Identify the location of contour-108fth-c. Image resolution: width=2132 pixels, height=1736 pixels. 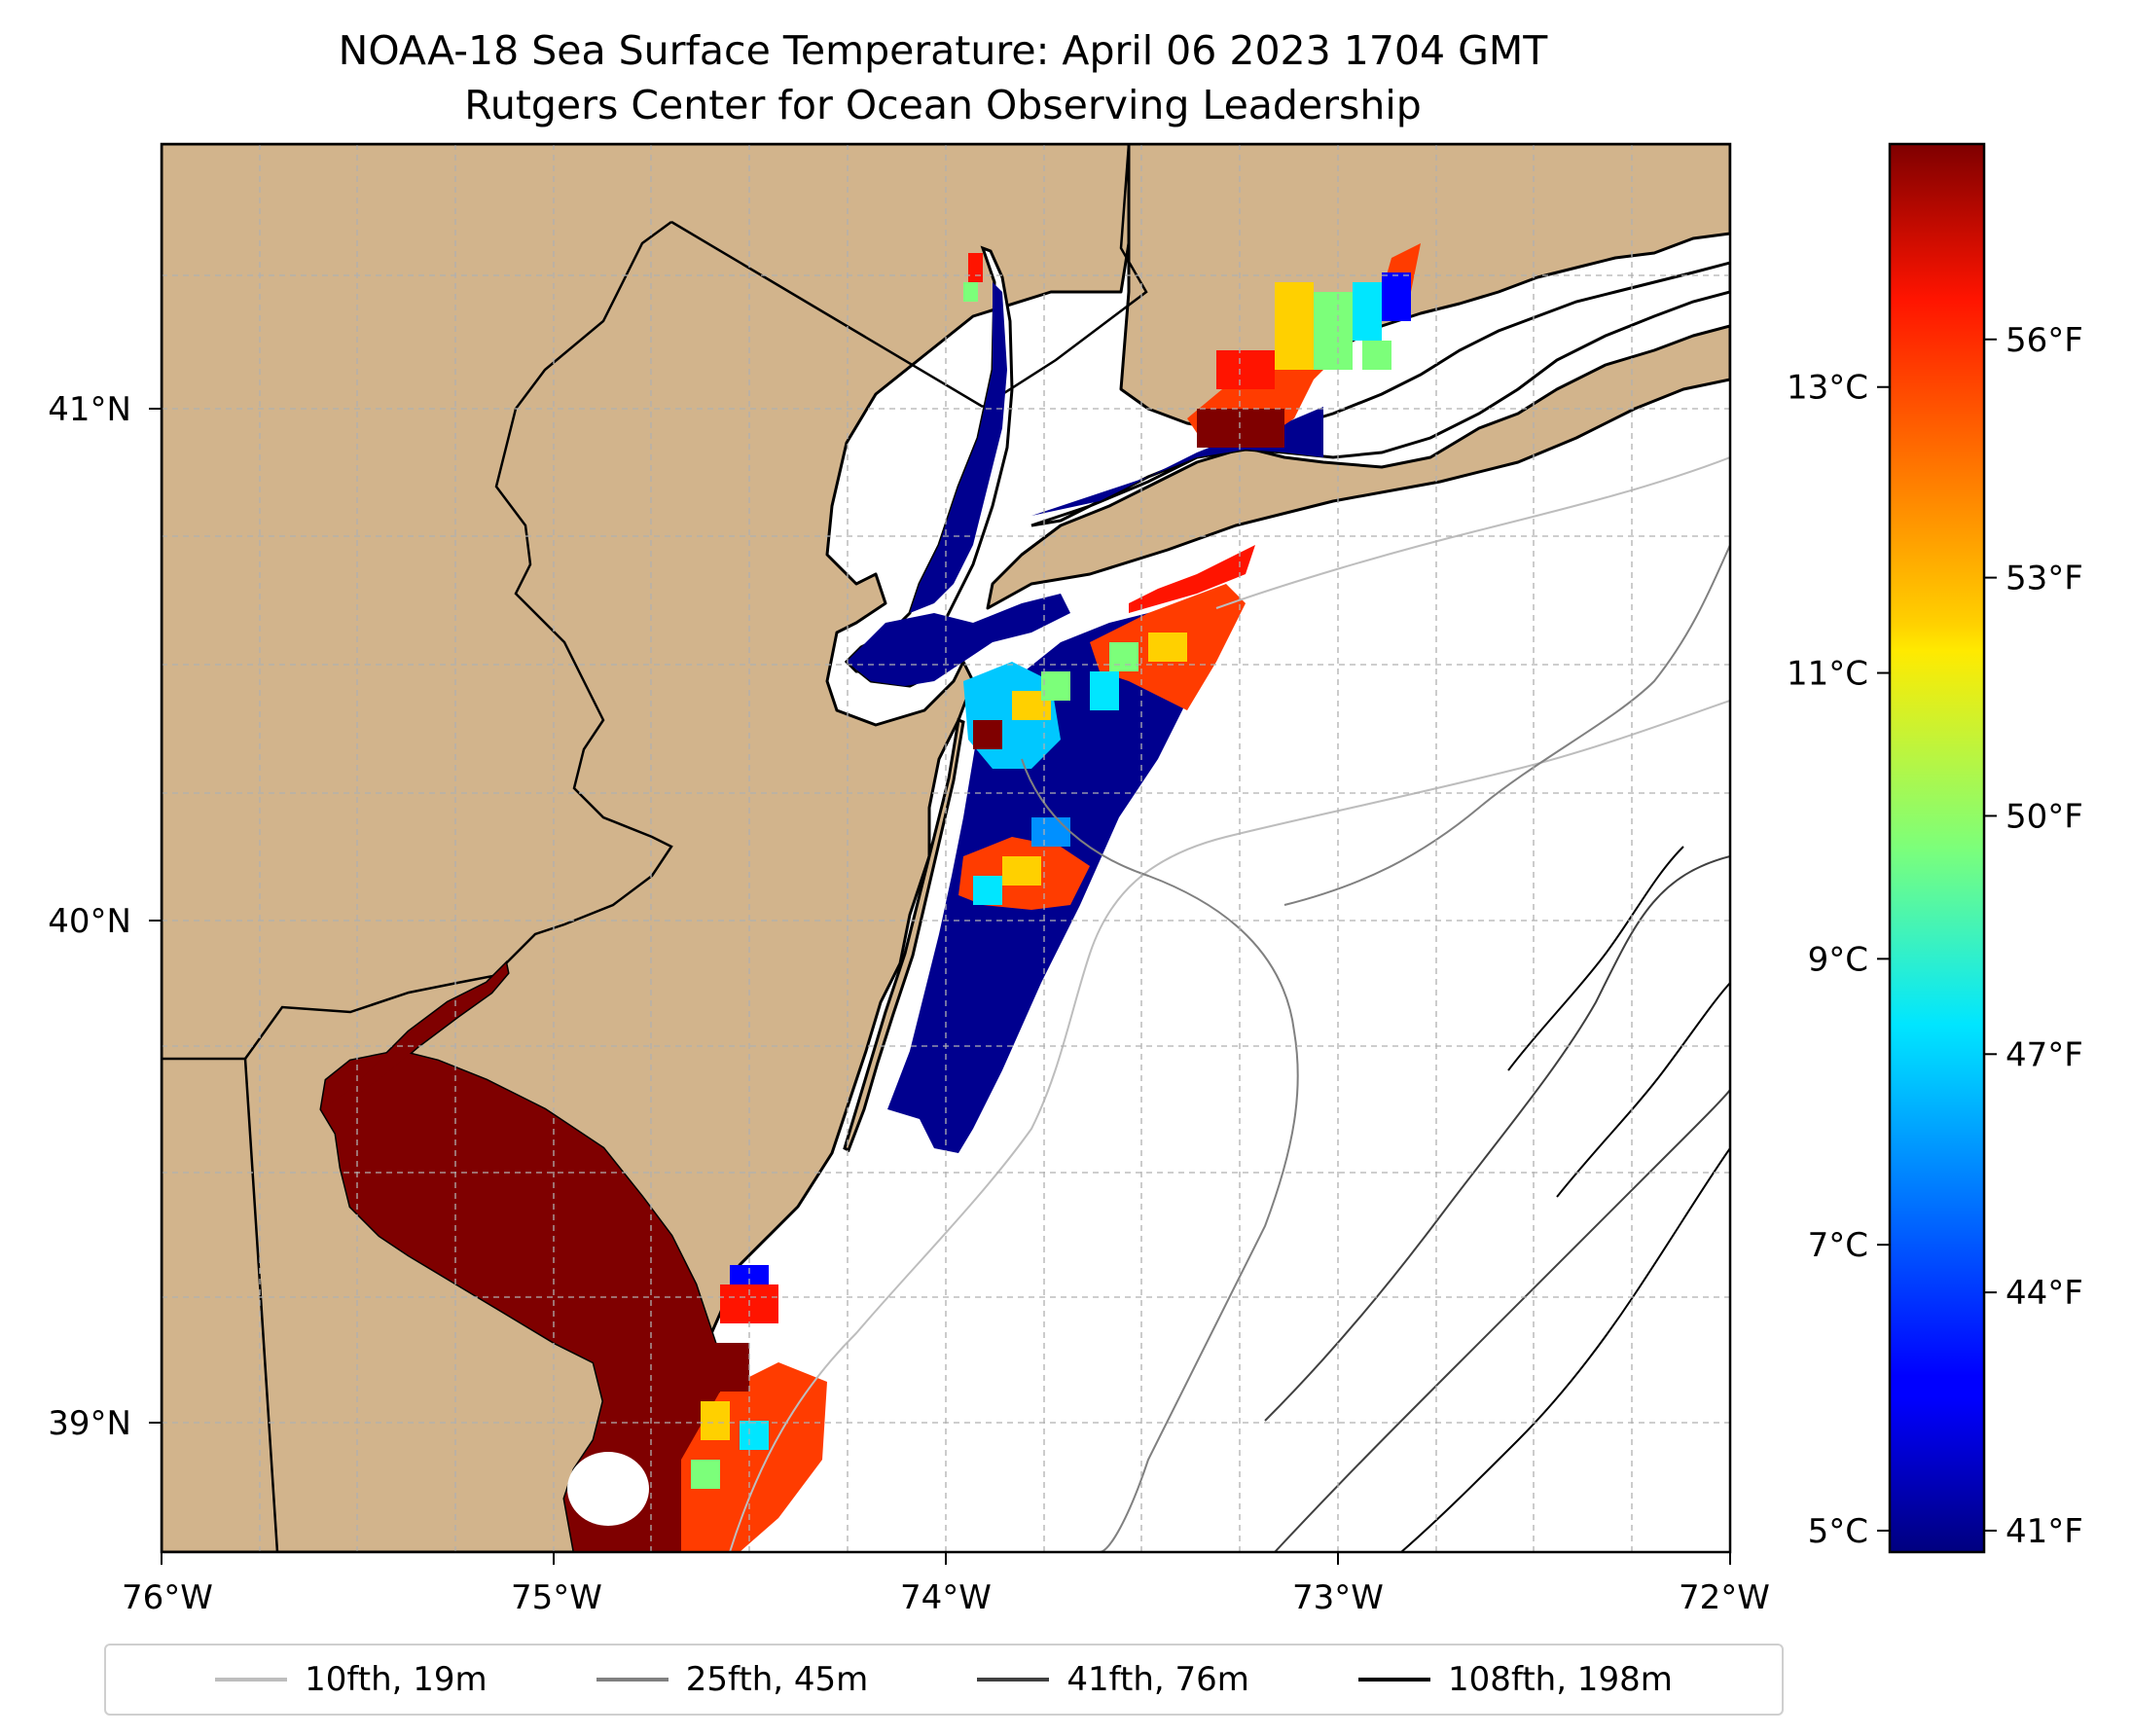
(1596, 959).